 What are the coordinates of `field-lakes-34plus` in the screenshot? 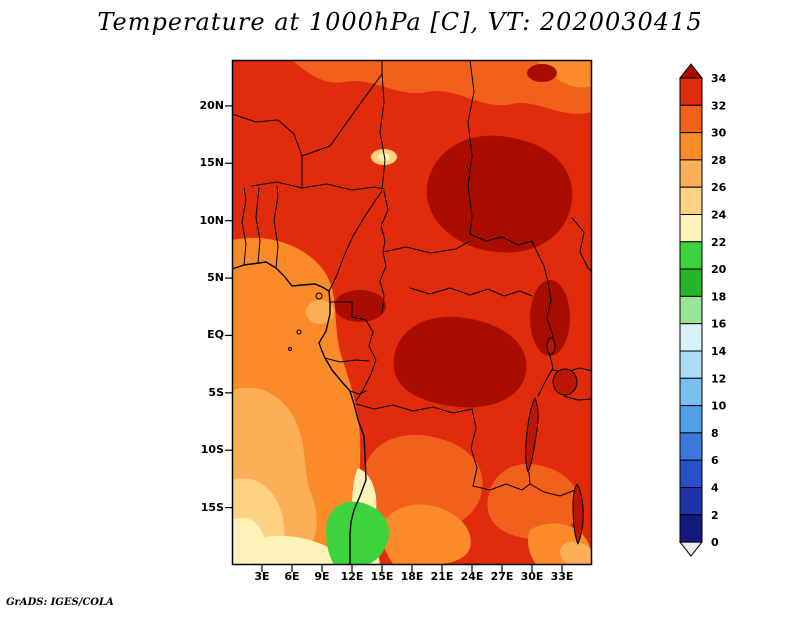 It's located at (550, 318).